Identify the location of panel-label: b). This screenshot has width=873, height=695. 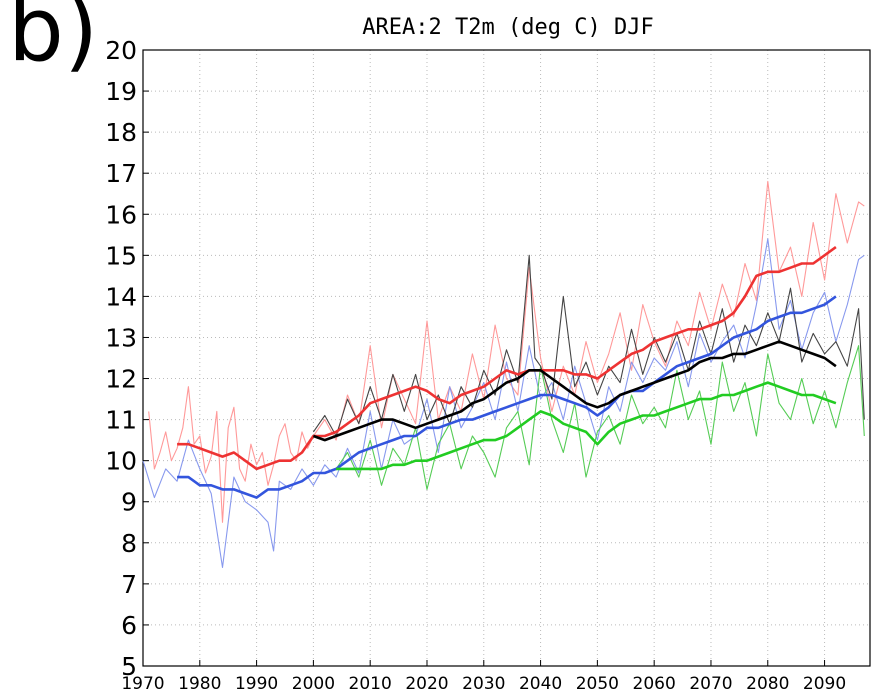
(53, 40).